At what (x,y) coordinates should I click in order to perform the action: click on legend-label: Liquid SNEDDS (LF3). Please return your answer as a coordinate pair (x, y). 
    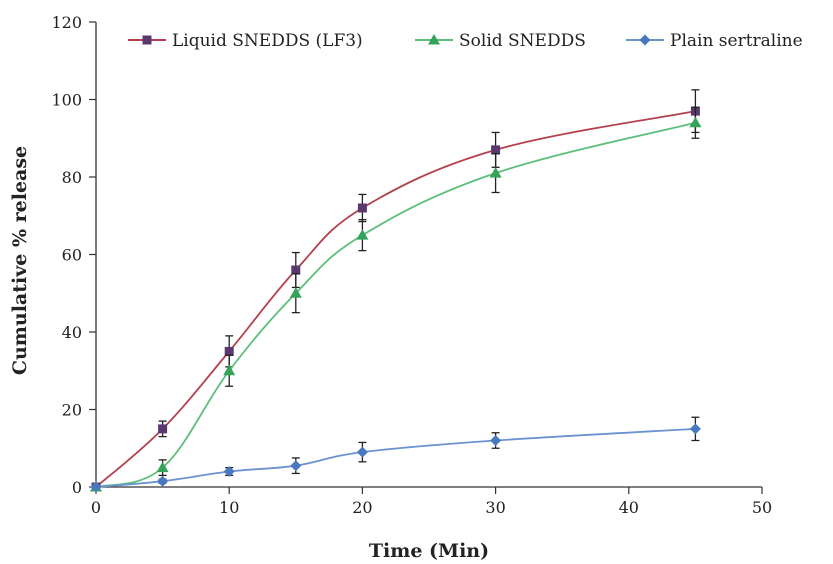
    Looking at the image, I should click on (267, 41).